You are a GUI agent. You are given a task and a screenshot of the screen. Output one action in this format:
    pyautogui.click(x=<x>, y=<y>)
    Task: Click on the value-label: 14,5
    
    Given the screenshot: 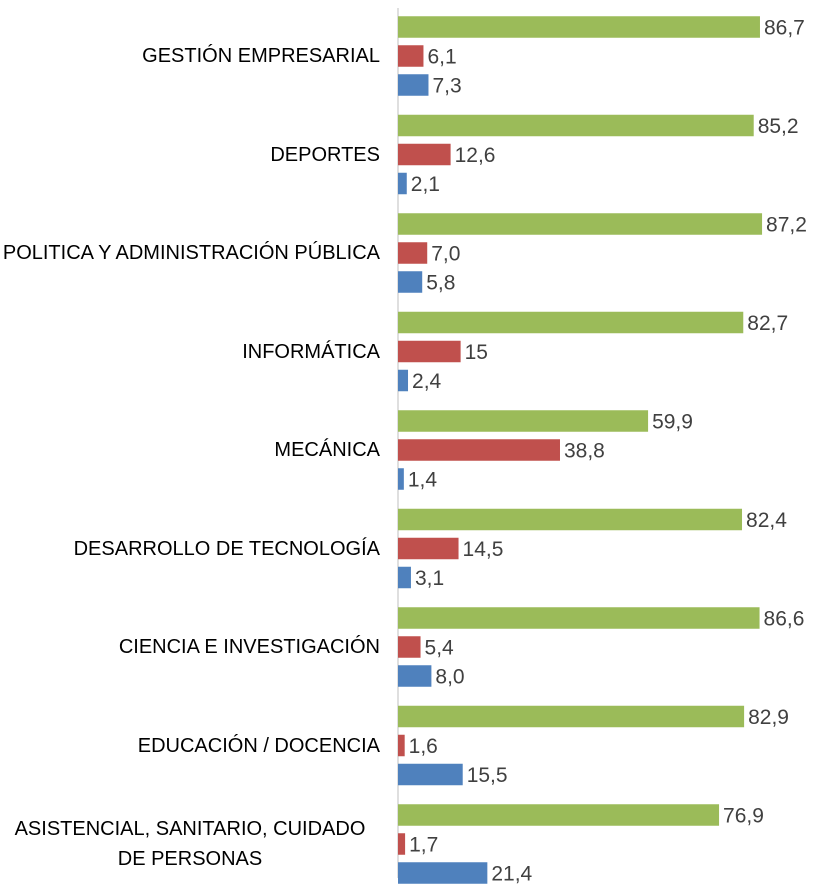 What is the action you would take?
    pyautogui.click(x=483, y=549)
    